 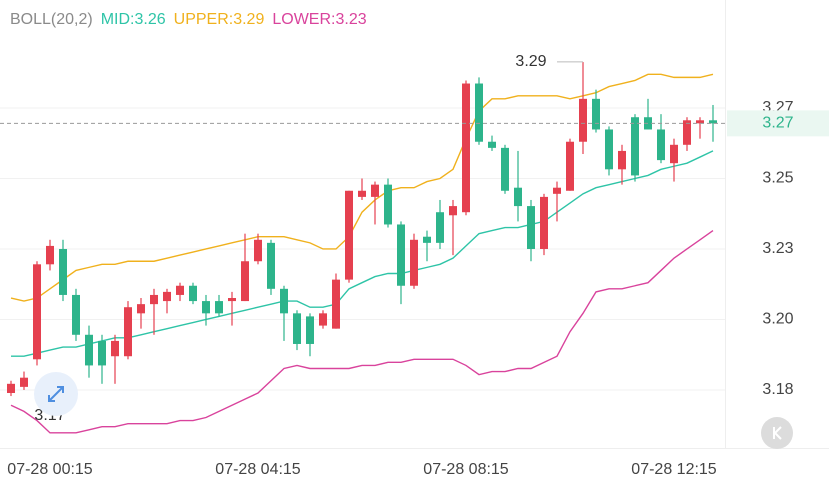 What do you see at coordinates (777, 178) in the screenshot?
I see `y-tick-label: 3.25` at bounding box center [777, 178].